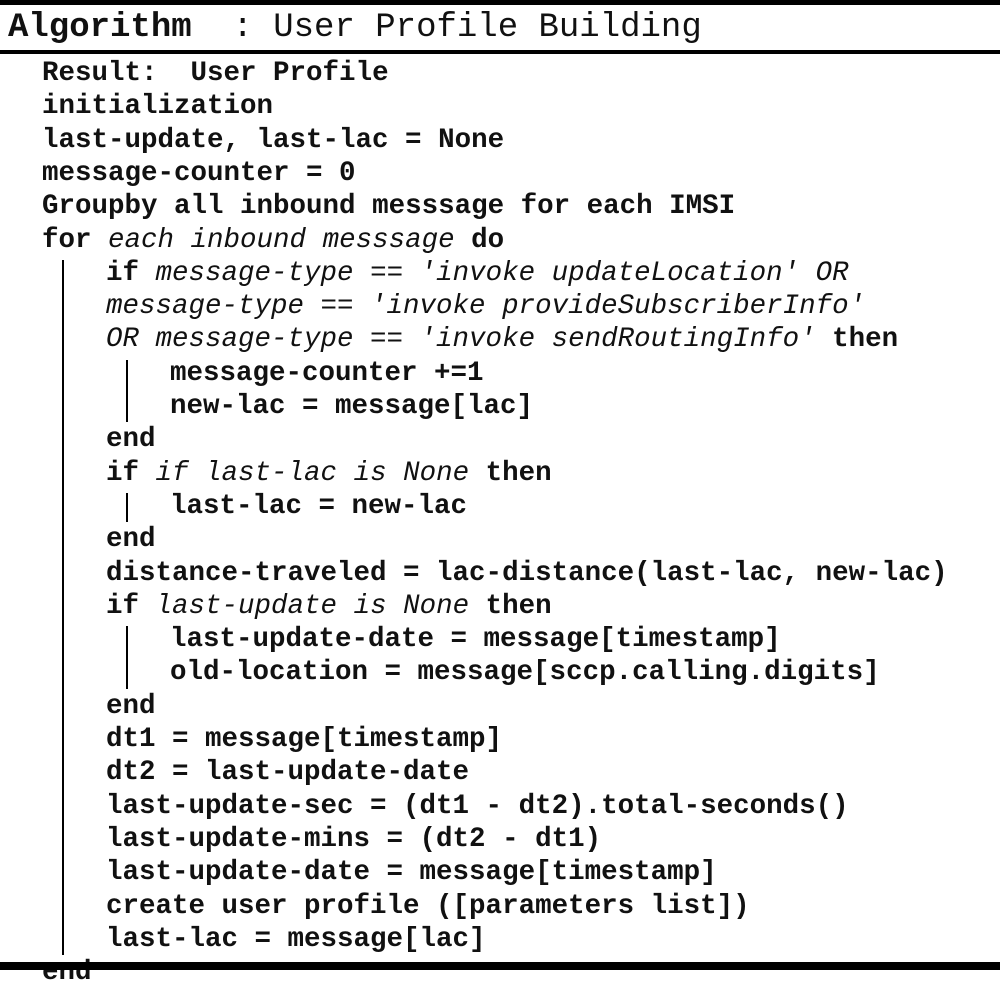 Image resolution: width=1000 pixels, height=989 pixels. I want to click on bottom-rule, so click(500, 966).